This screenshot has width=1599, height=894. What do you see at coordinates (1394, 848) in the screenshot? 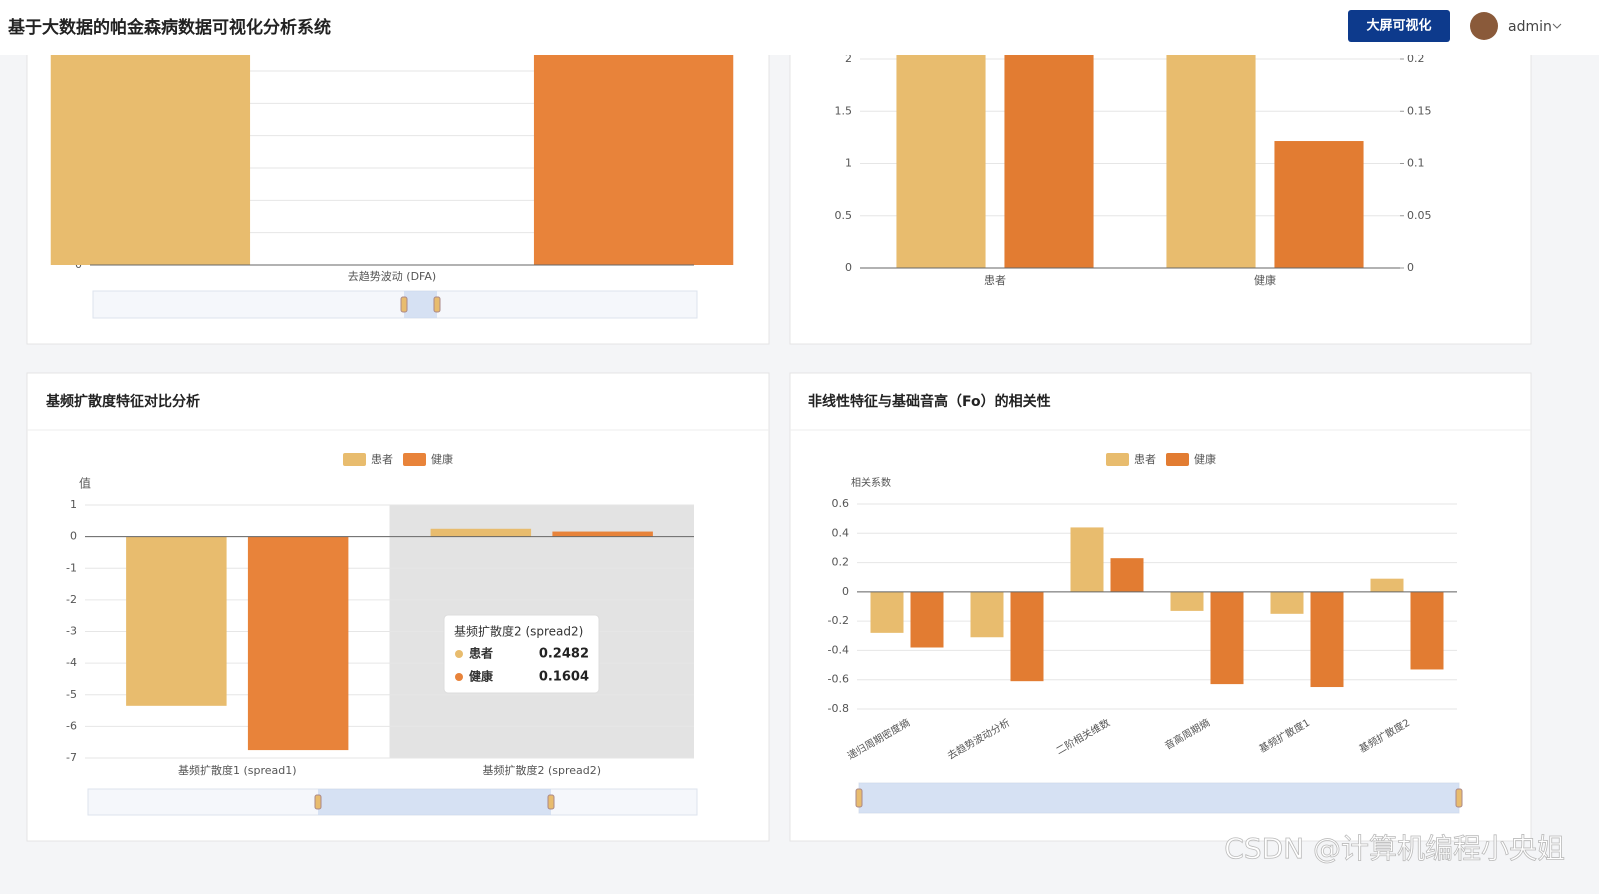
I see `watermark: CSDN @计算机编程小央姐` at bounding box center [1394, 848].